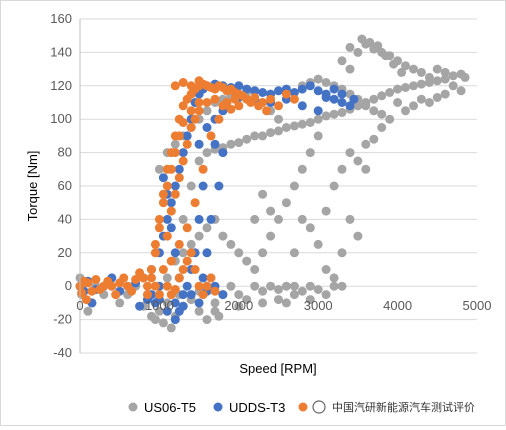 The width and height of the screenshot is (506, 430). Describe the element at coordinates (61, 18) in the screenshot. I see `y-tick-label: 160` at that location.